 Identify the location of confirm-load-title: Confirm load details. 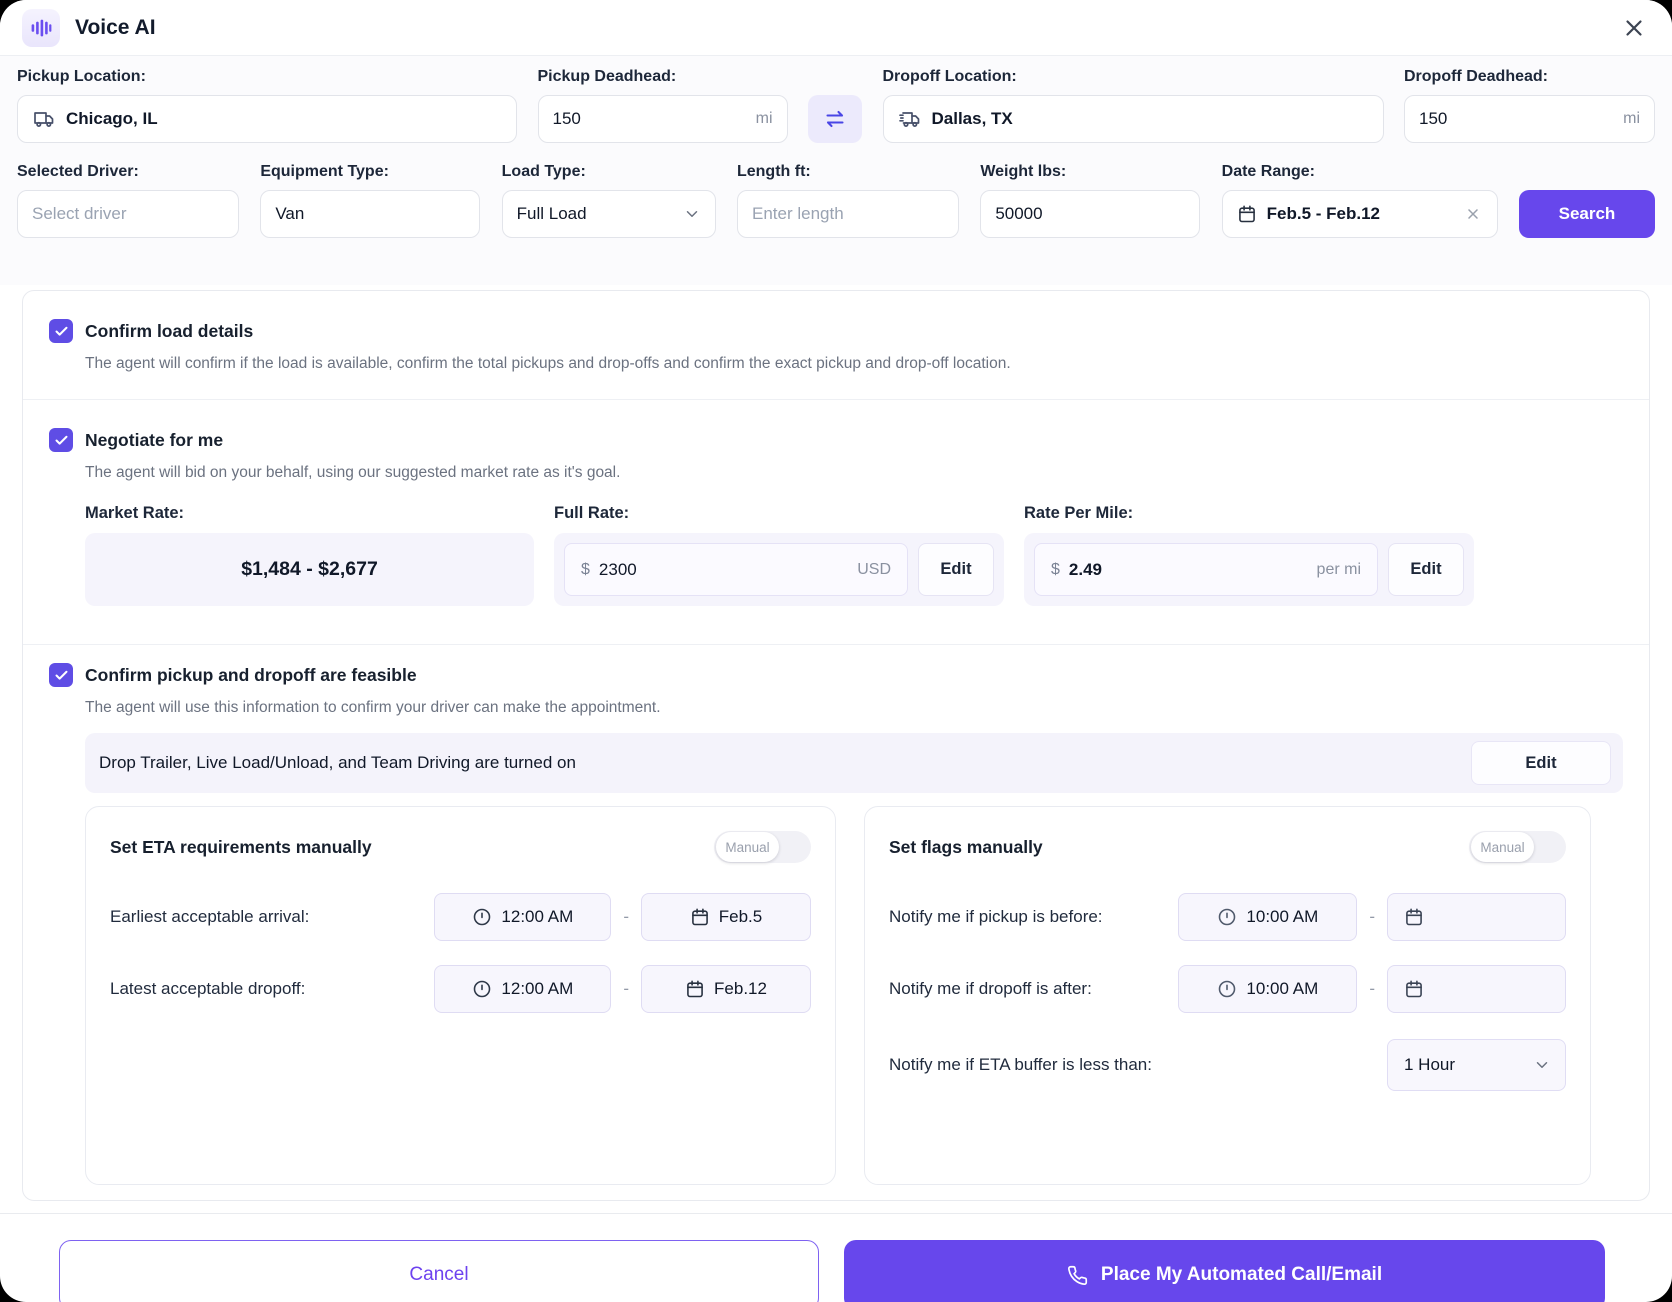
(169, 330).